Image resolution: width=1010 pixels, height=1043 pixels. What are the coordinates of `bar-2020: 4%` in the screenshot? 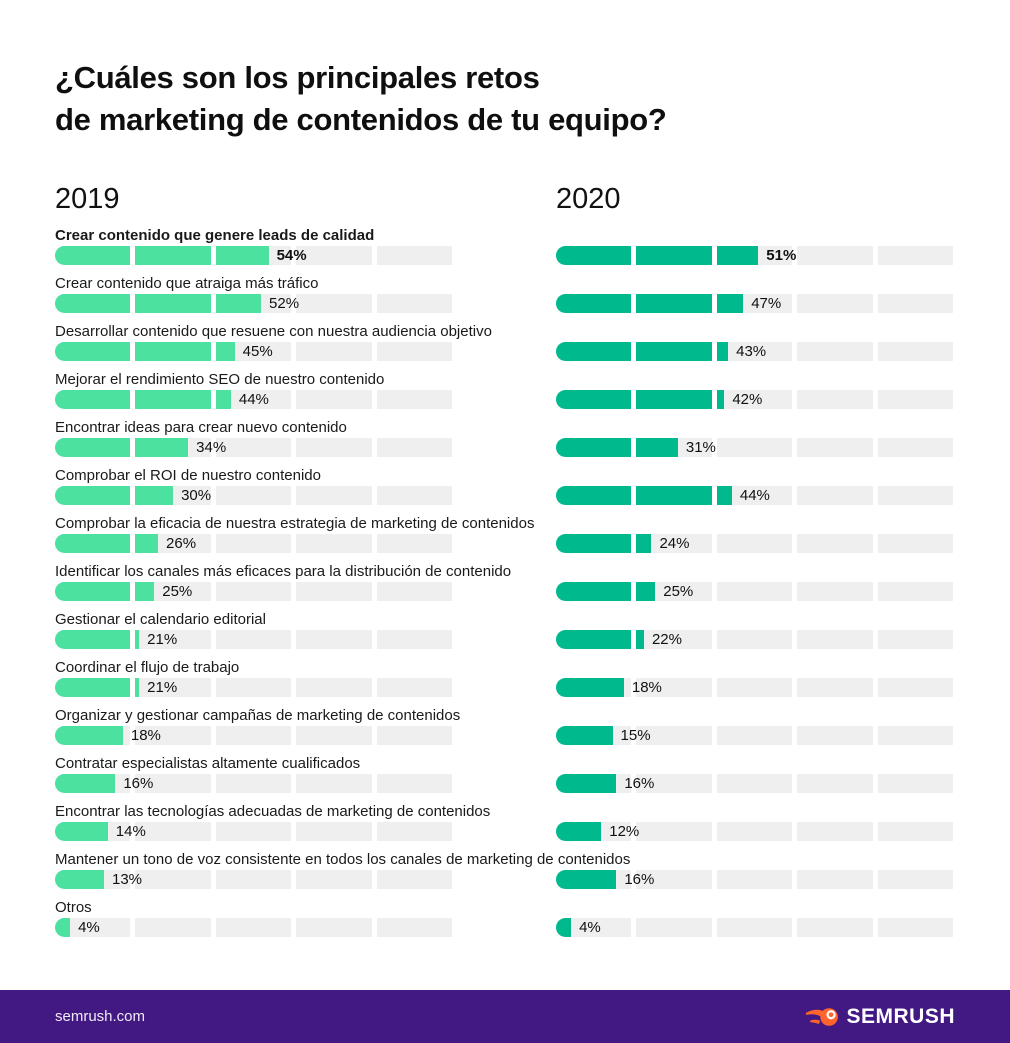 It's located at (755, 927).